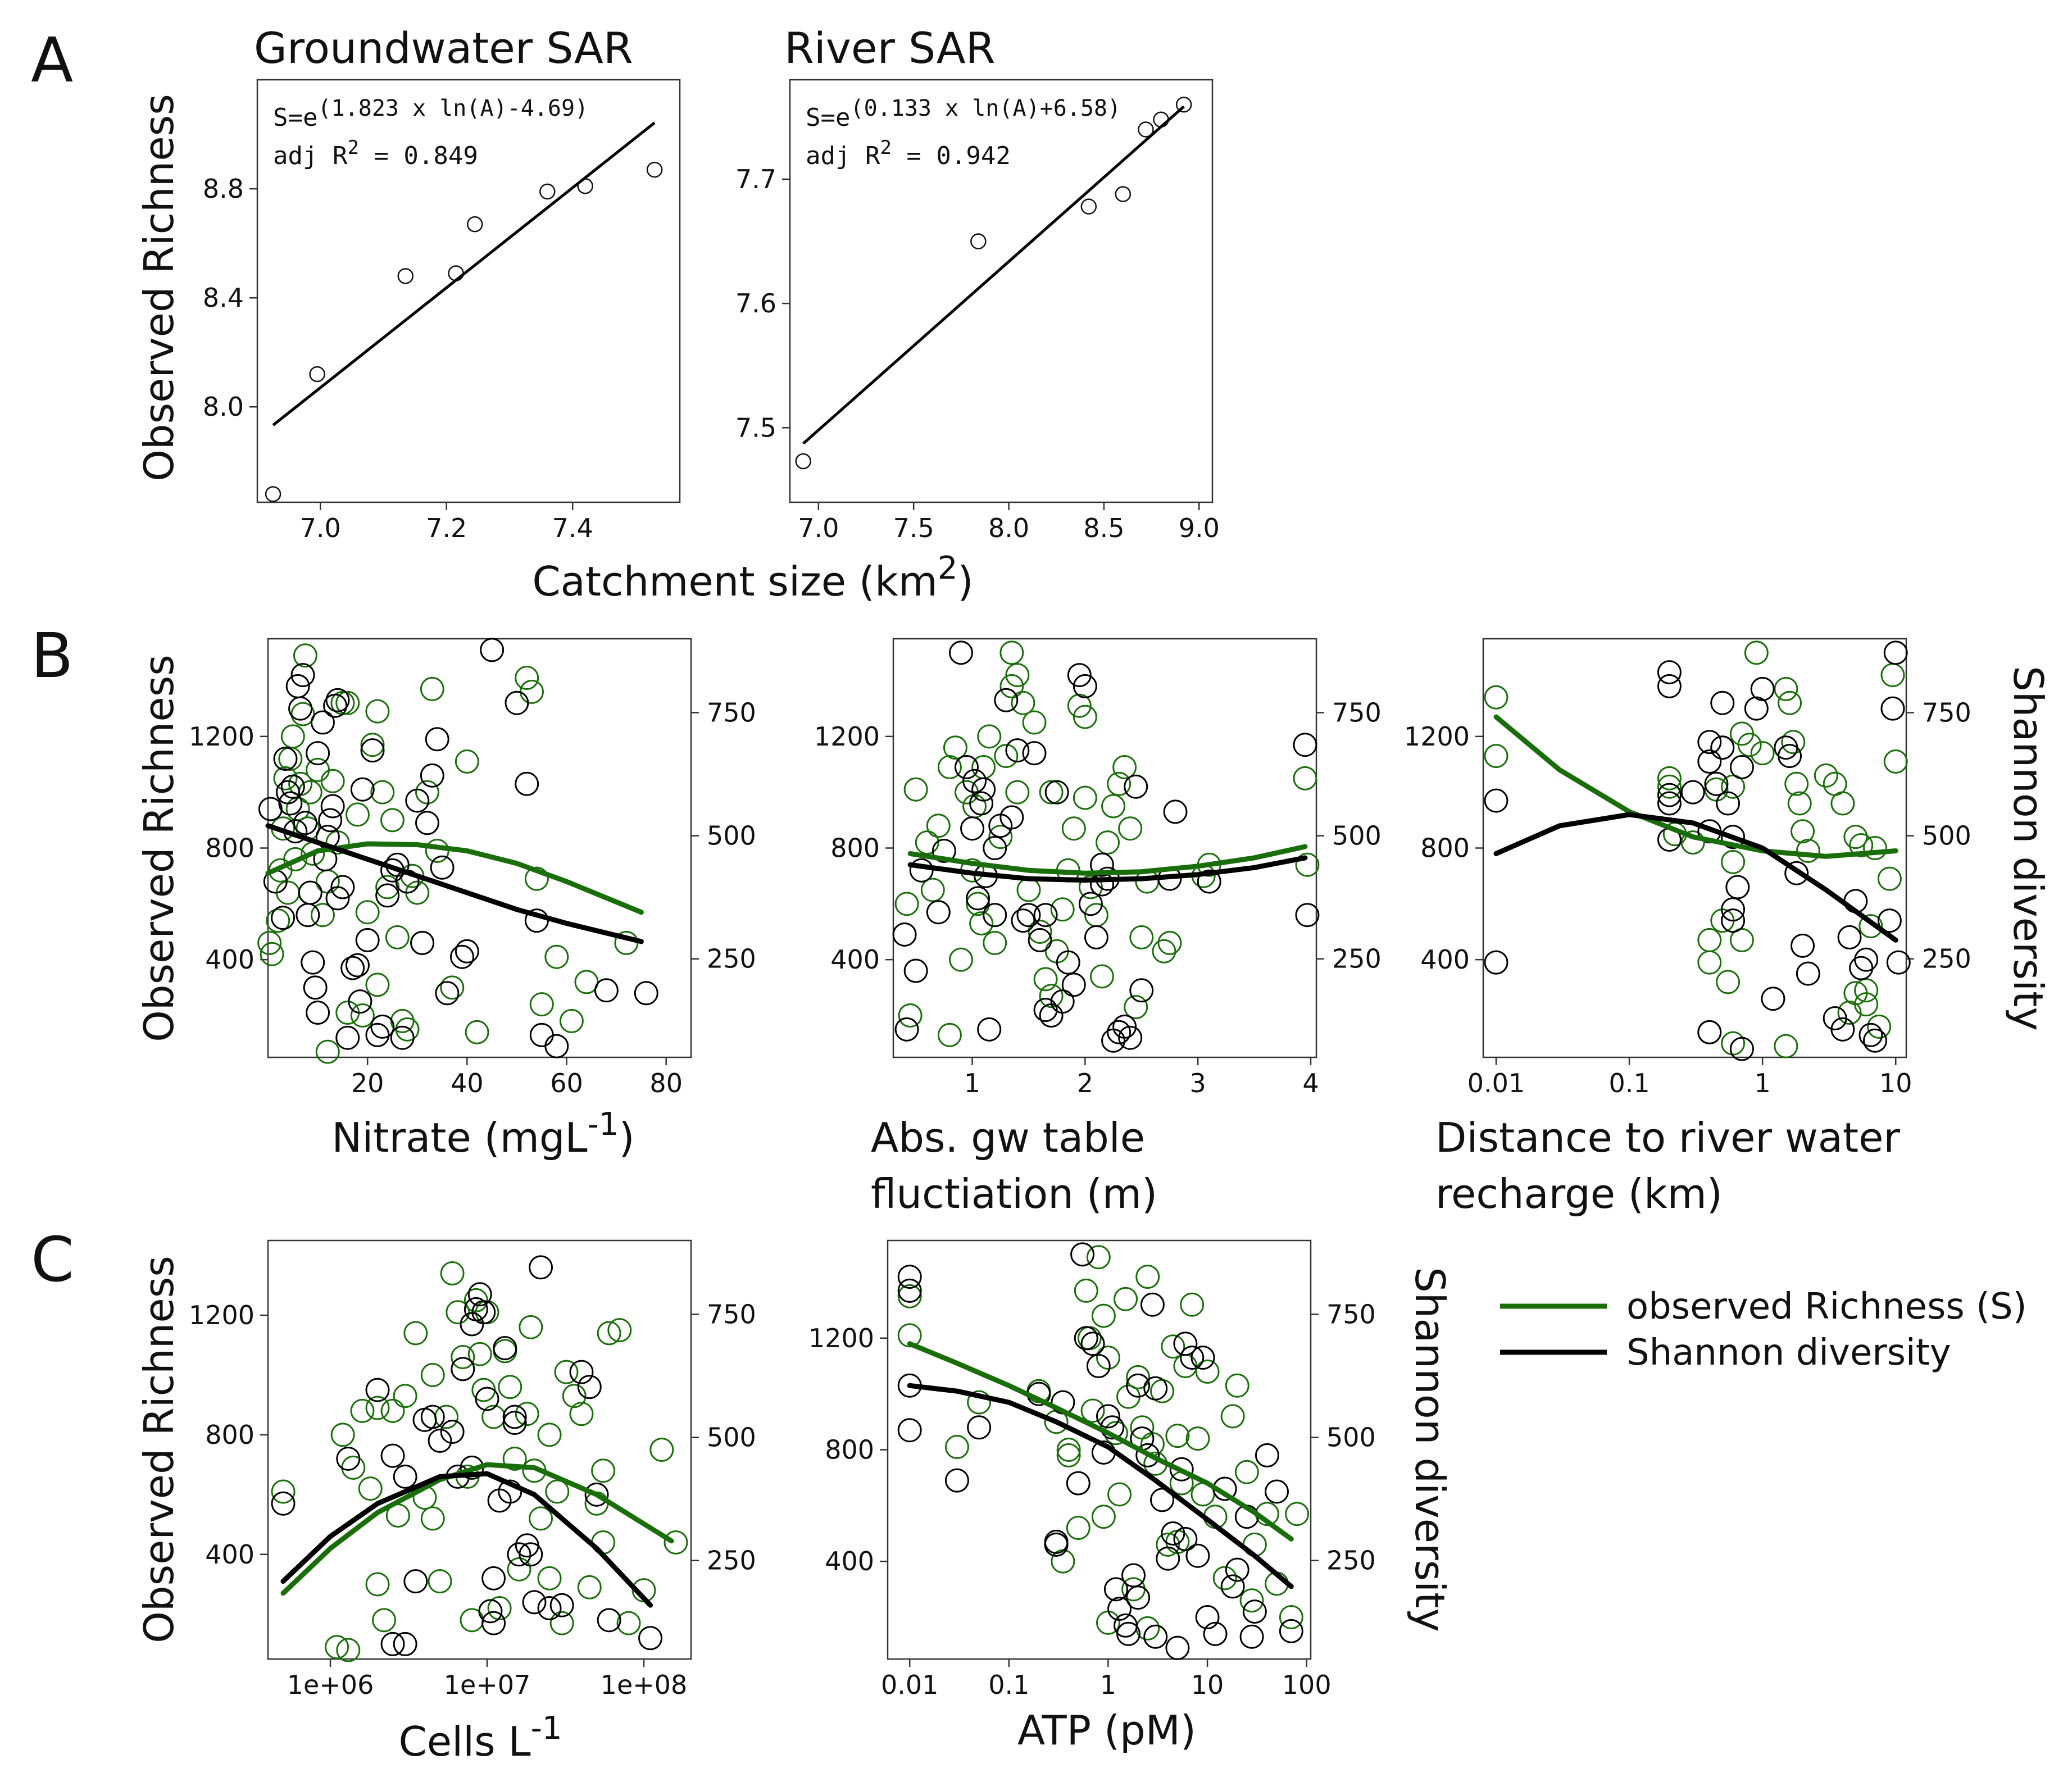 The height and width of the screenshot is (1777, 2072). I want to click on x-tick-label: 40, so click(468, 1083).